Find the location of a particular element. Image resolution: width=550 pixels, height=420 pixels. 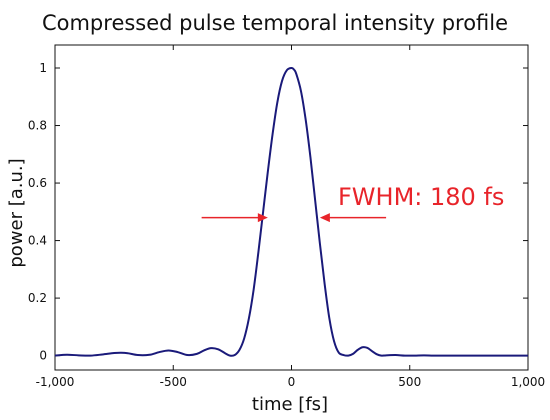

x-tick-label: -500 is located at coordinates (173, 382).